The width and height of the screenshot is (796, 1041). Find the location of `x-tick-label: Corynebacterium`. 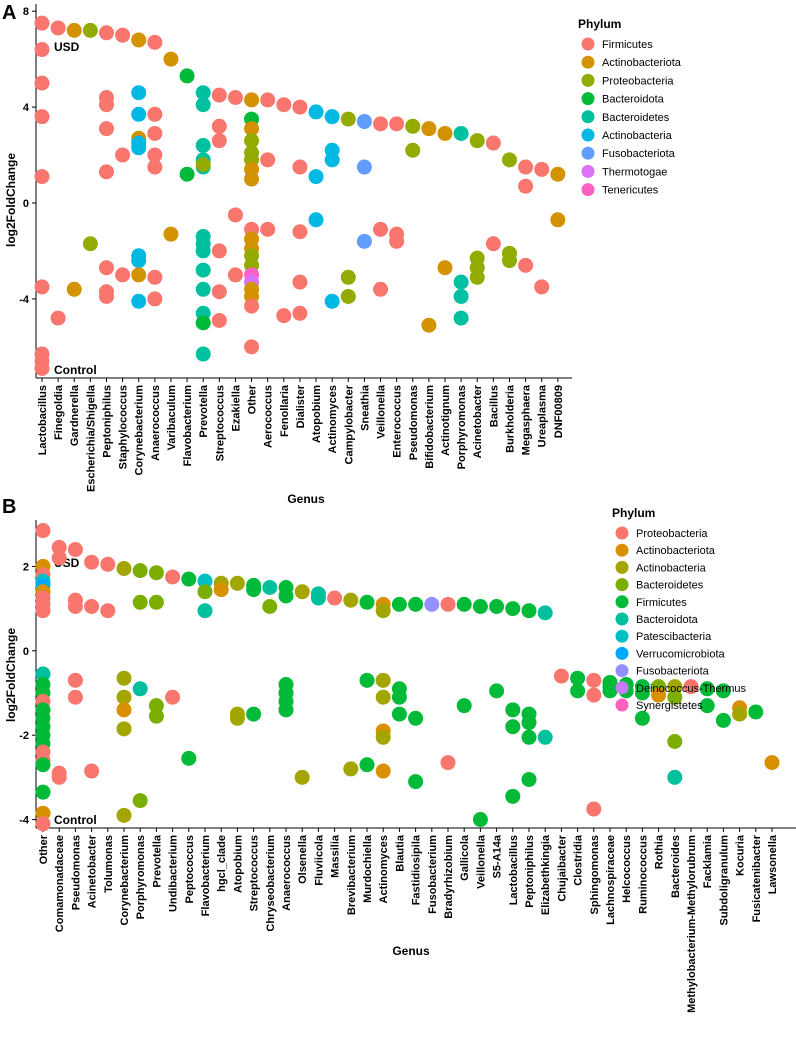

x-tick-label: Corynebacterium is located at coordinates (140, 430).